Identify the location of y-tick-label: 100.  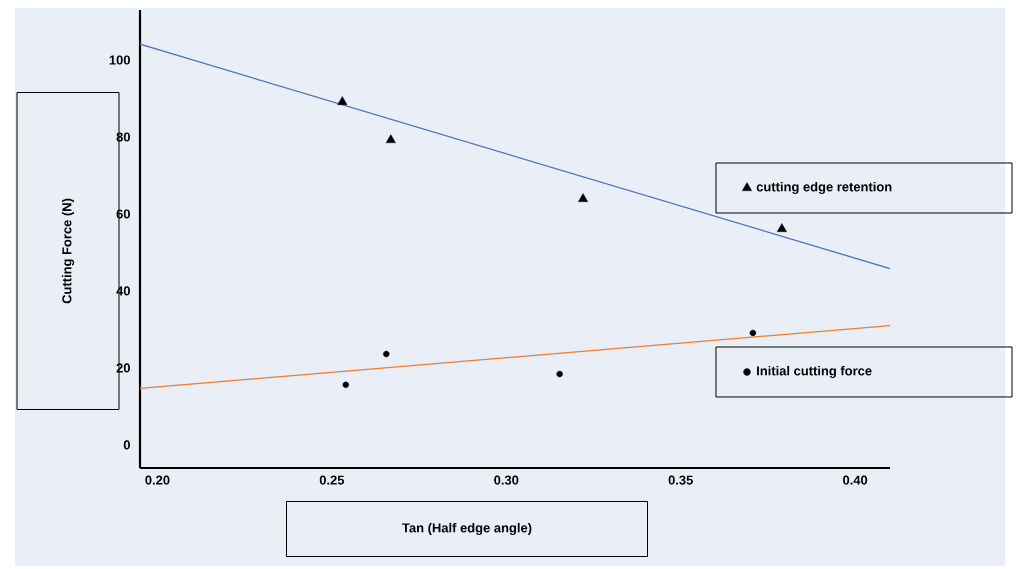
(119, 60).